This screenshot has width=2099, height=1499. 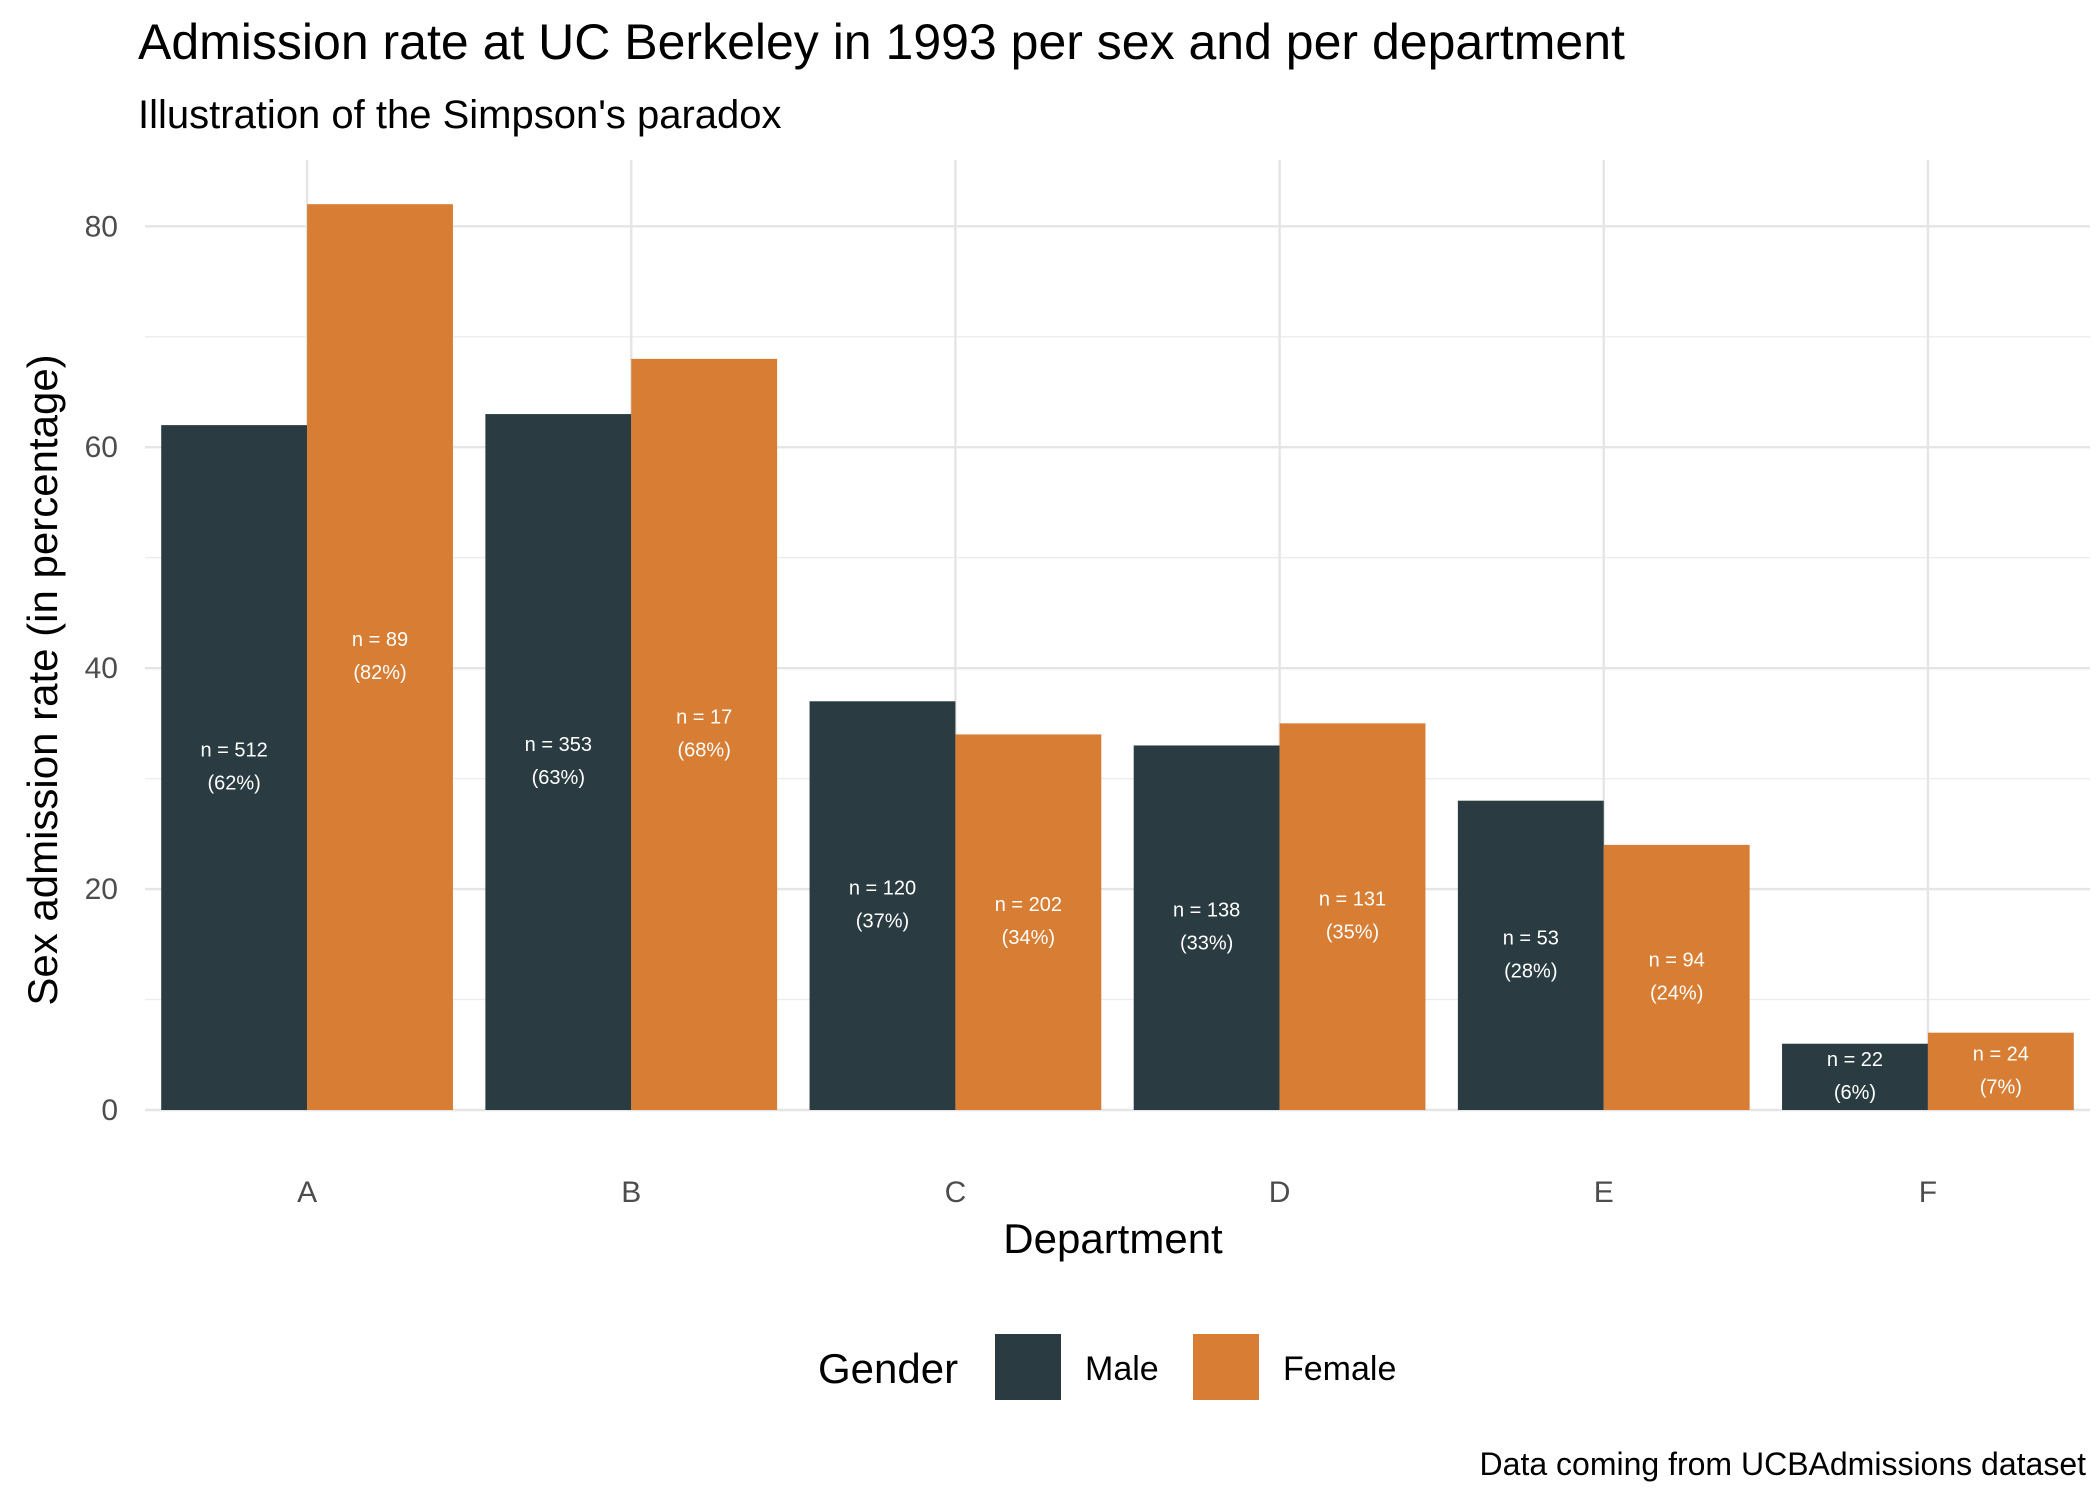 I want to click on bar-label-percent: (62%), so click(x=233, y=784).